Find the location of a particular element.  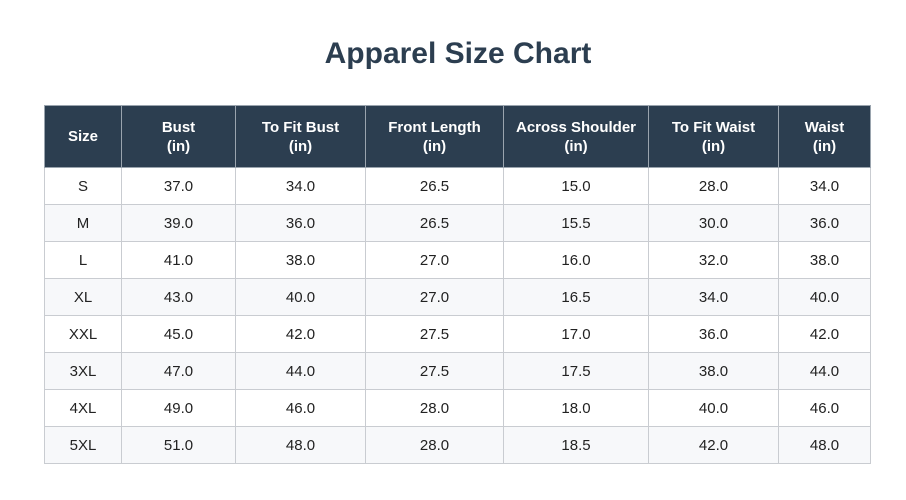

table-row: 5XL 51.0 48.0 28.0 18.5 42.0 48.0 is located at coordinates (457, 445).